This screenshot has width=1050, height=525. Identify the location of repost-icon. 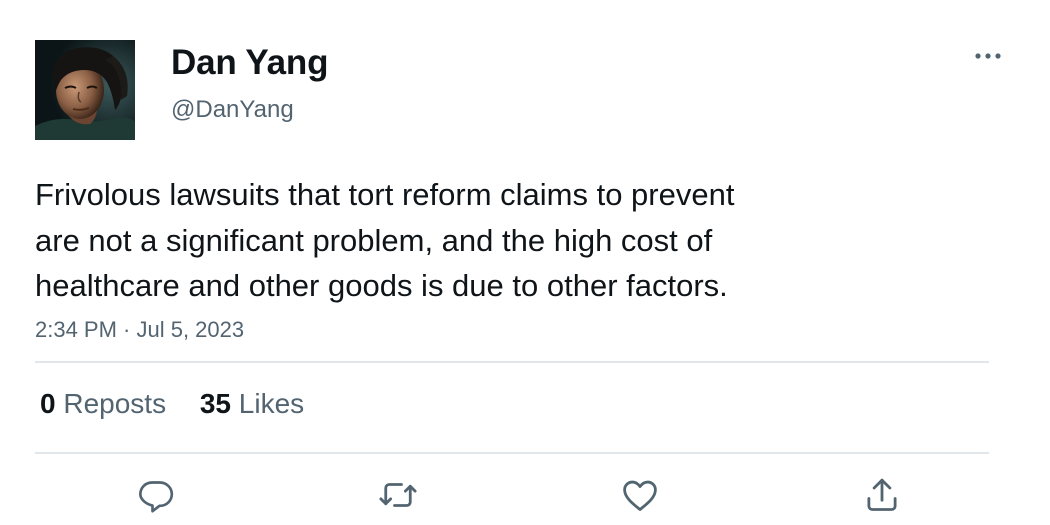
(398, 495).